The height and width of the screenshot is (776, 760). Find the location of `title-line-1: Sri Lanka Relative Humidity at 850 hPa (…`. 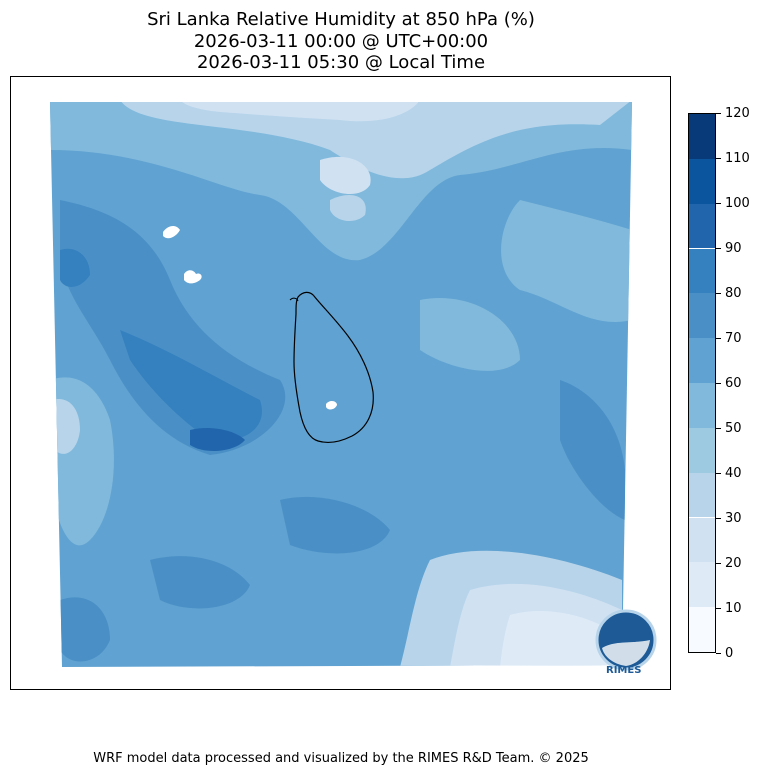

title-line-1: Sri Lanka Relative Humidity at 850 hPa (… is located at coordinates (341, 19).